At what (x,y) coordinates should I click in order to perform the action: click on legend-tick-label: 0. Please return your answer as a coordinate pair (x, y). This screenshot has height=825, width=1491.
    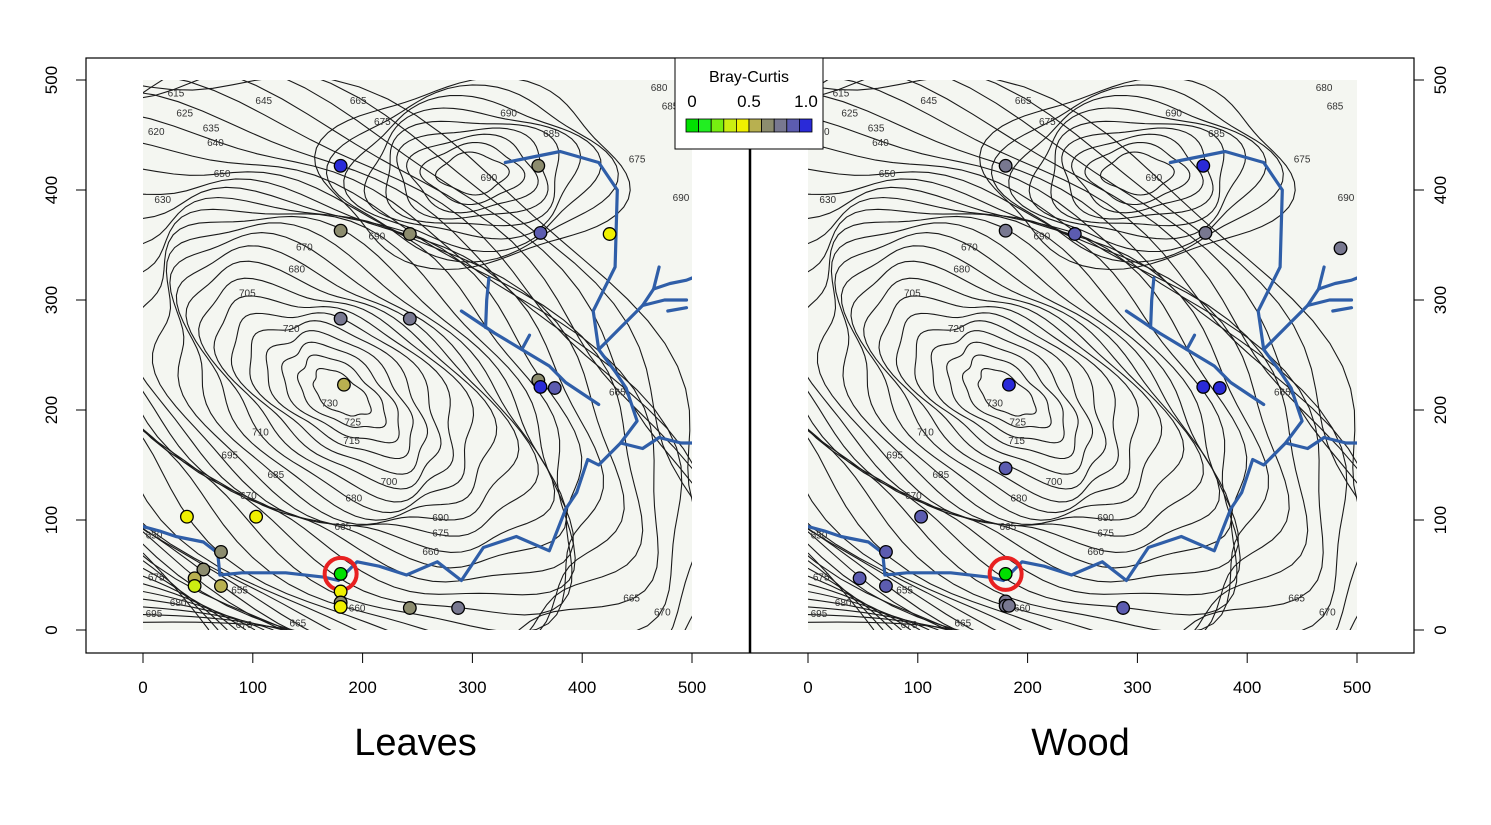
    Looking at the image, I should click on (691, 101).